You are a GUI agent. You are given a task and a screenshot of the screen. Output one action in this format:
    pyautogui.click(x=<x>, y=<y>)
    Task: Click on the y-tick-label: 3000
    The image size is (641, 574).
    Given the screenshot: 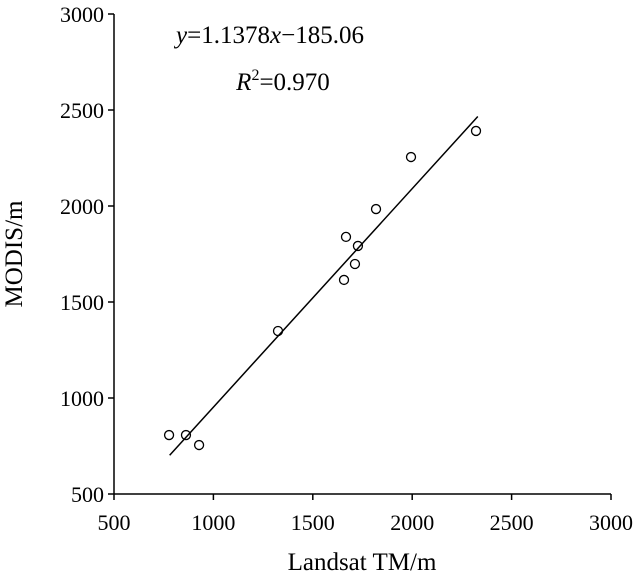 What is the action you would take?
    pyautogui.click(x=82, y=14)
    